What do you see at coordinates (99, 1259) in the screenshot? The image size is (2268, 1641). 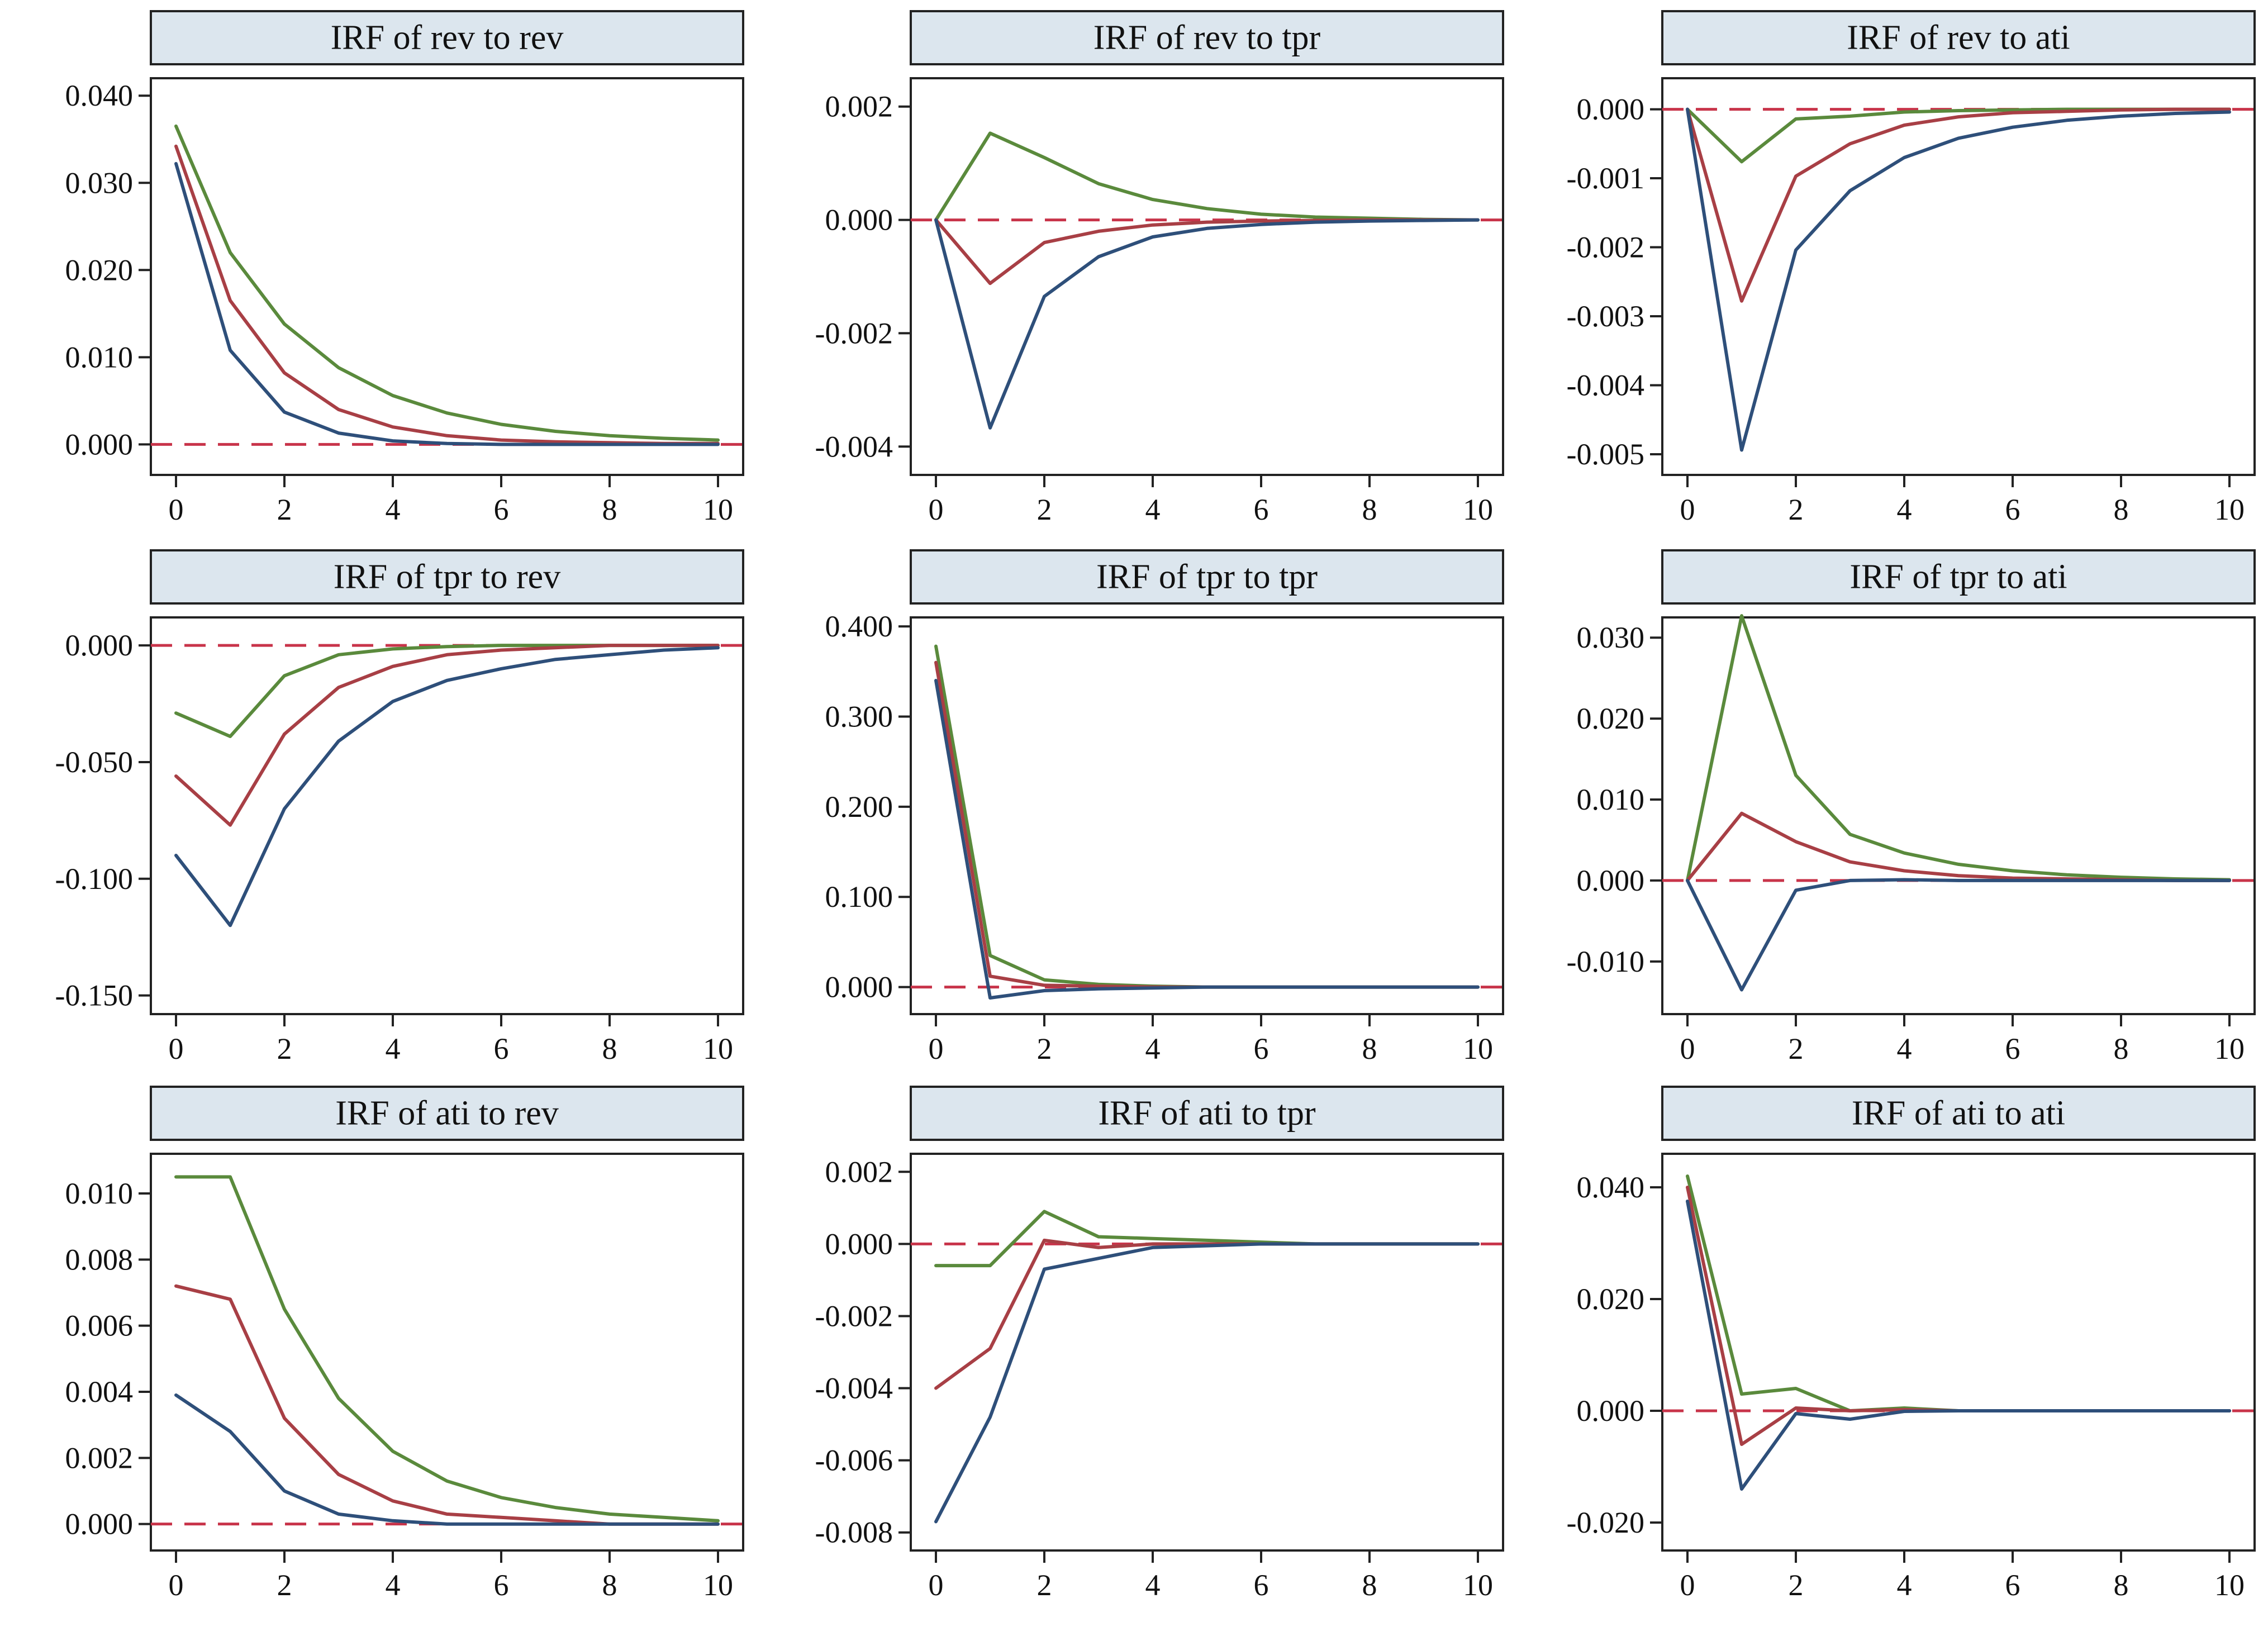 I see `y-tick-label: 0.008` at bounding box center [99, 1259].